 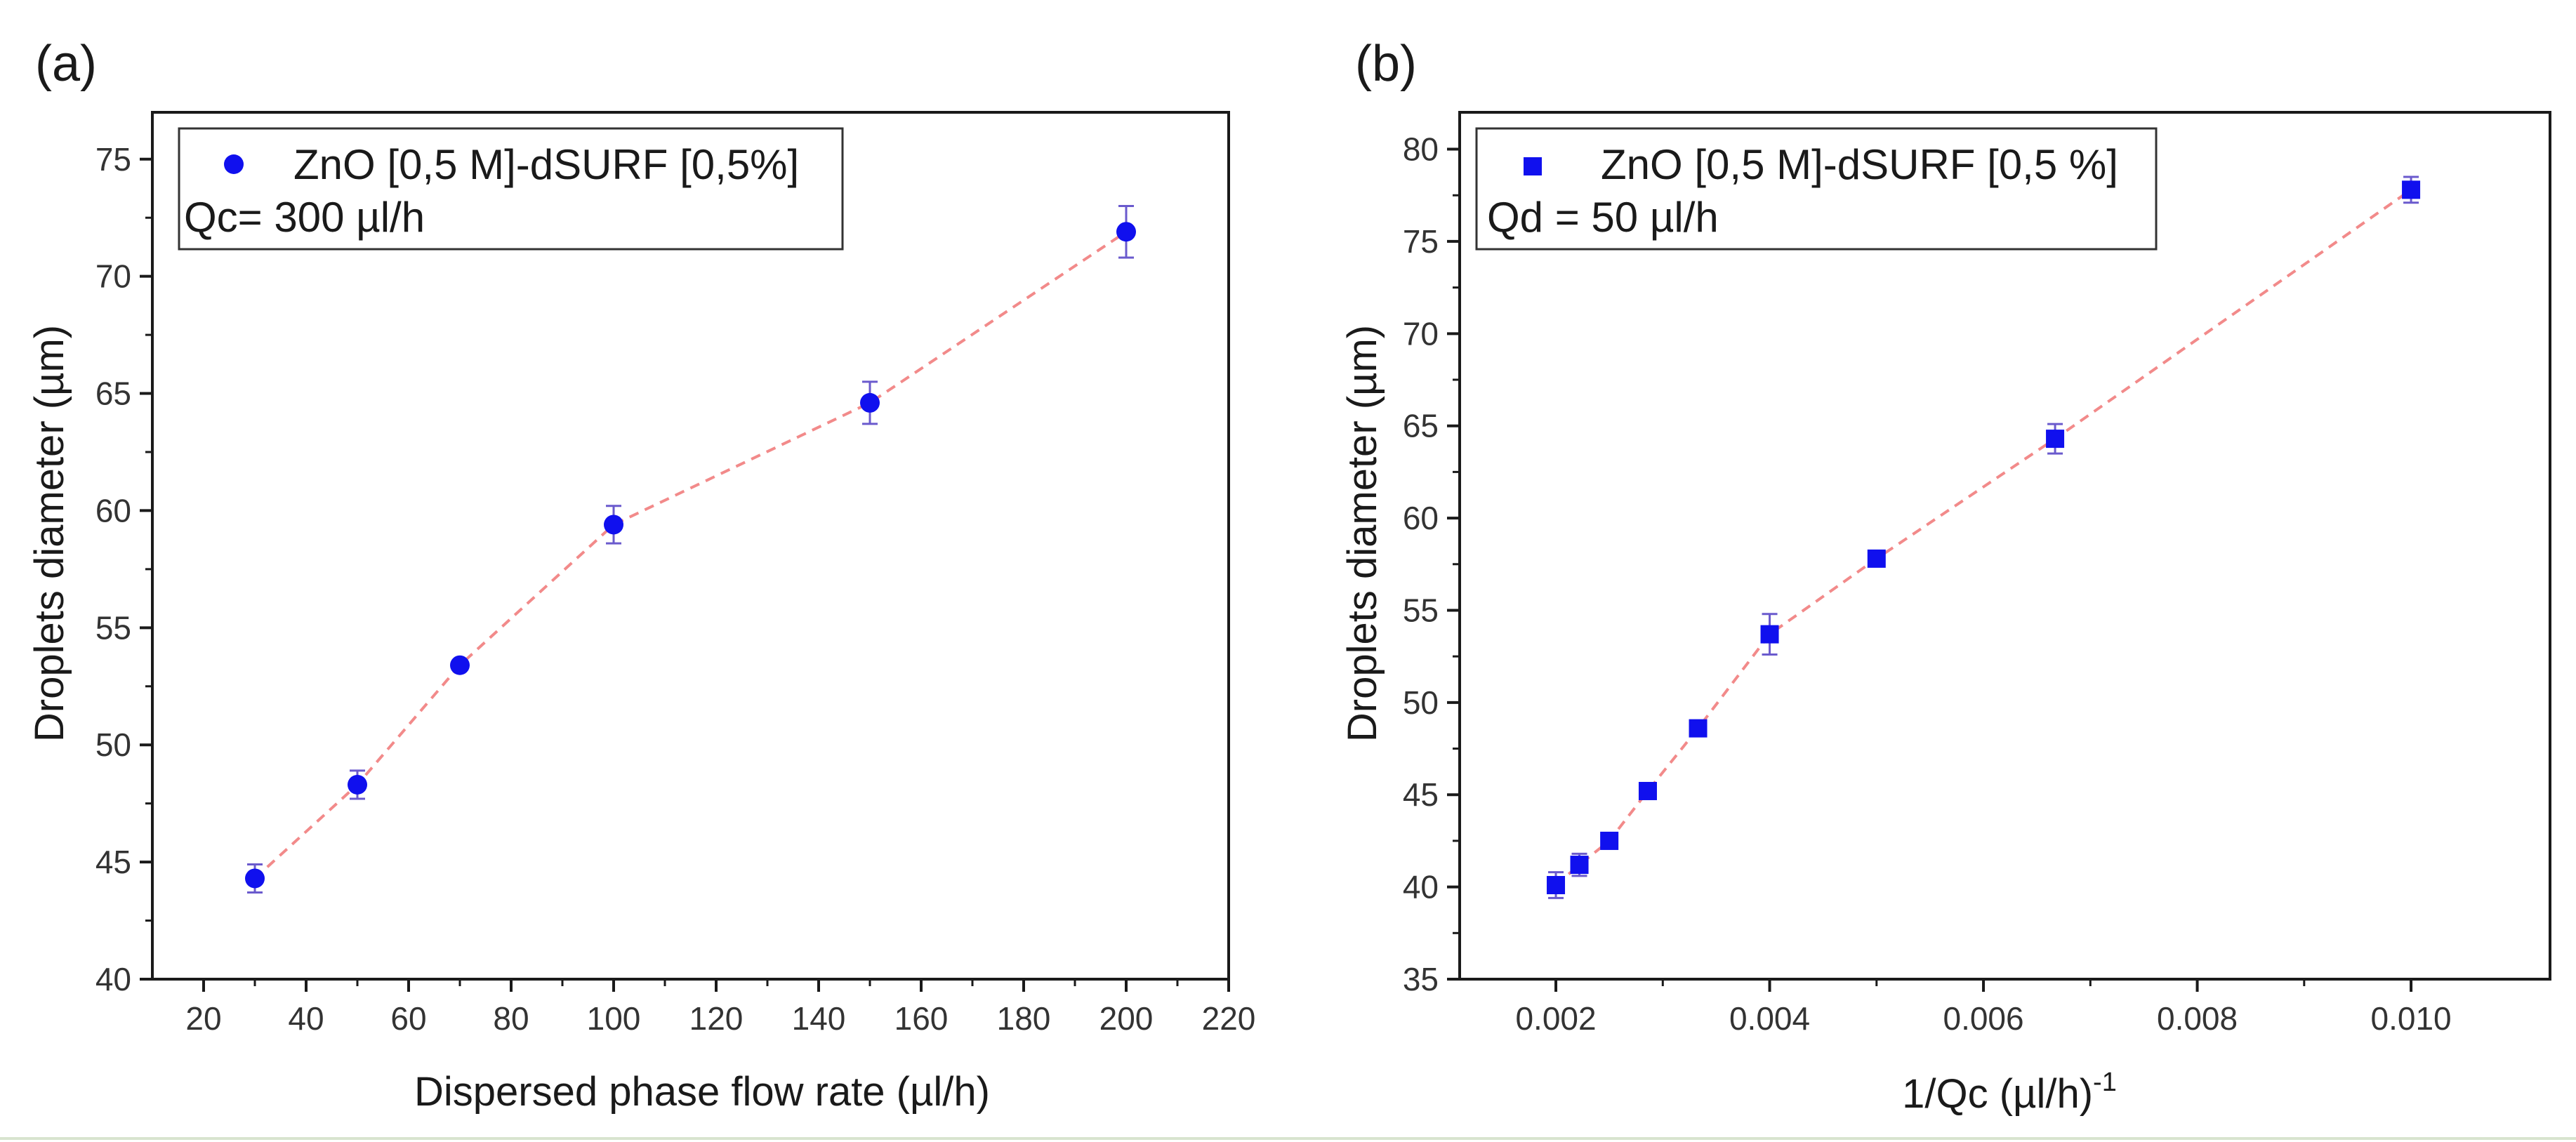 What do you see at coordinates (614, 1018) in the screenshot?
I see `chart-a-x-tick-label: 100` at bounding box center [614, 1018].